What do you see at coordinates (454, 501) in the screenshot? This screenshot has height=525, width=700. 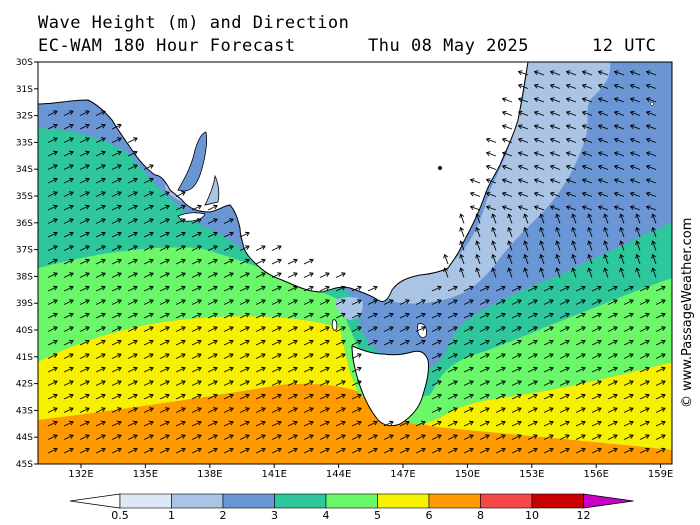 I see `colorbar-segment` at bounding box center [454, 501].